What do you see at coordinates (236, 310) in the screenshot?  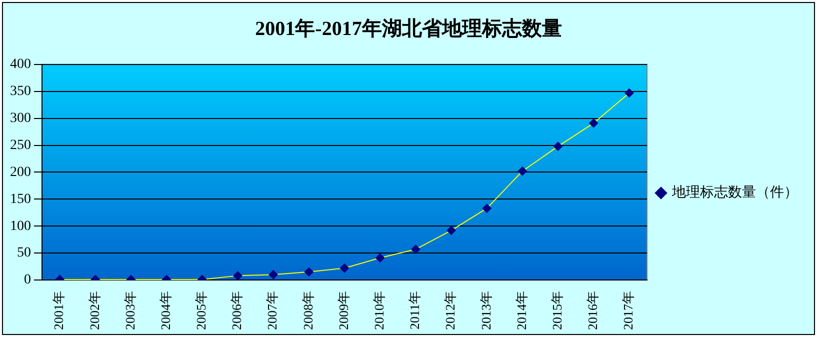 I see `x-tick-label: 2006年` at bounding box center [236, 310].